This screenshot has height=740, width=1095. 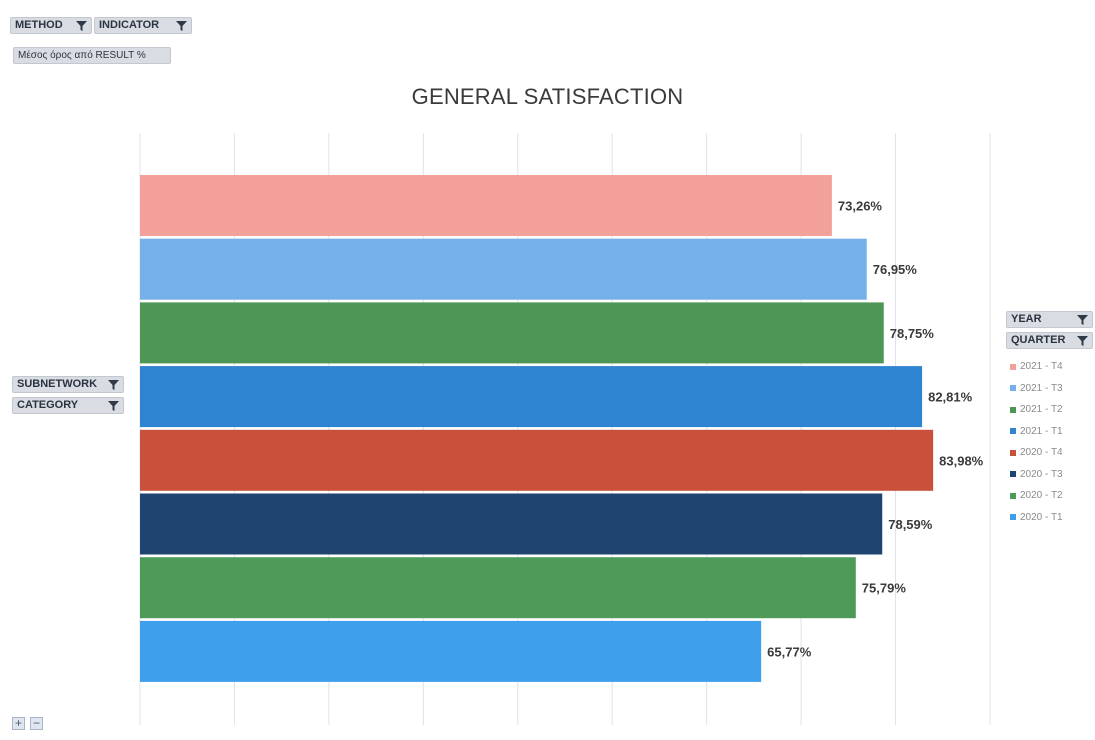 What do you see at coordinates (39, 25) in the screenshot?
I see `method-filter-label: METHOD` at bounding box center [39, 25].